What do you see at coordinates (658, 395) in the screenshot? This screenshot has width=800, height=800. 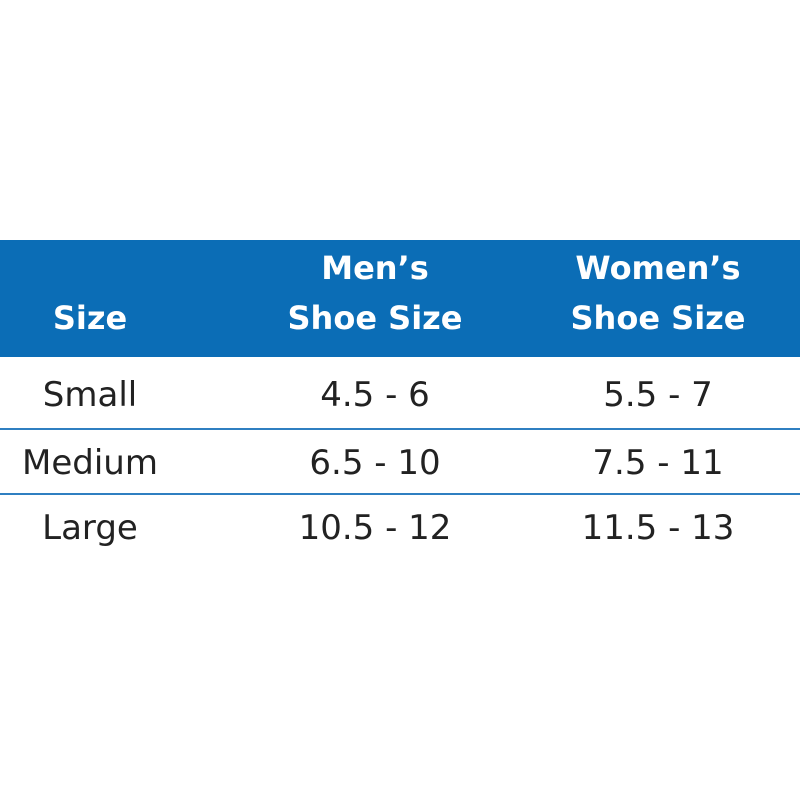 I see `table-cell: 5.5 - 7` at bounding box center [658, 395].